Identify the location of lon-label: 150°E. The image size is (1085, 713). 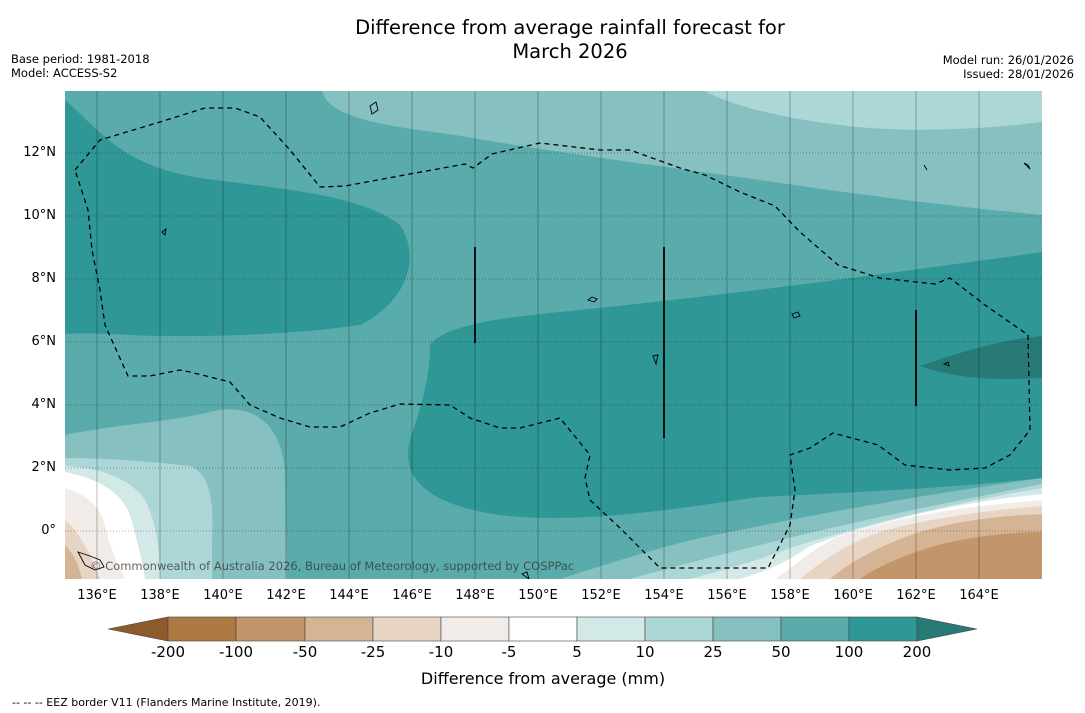
(538, 595).